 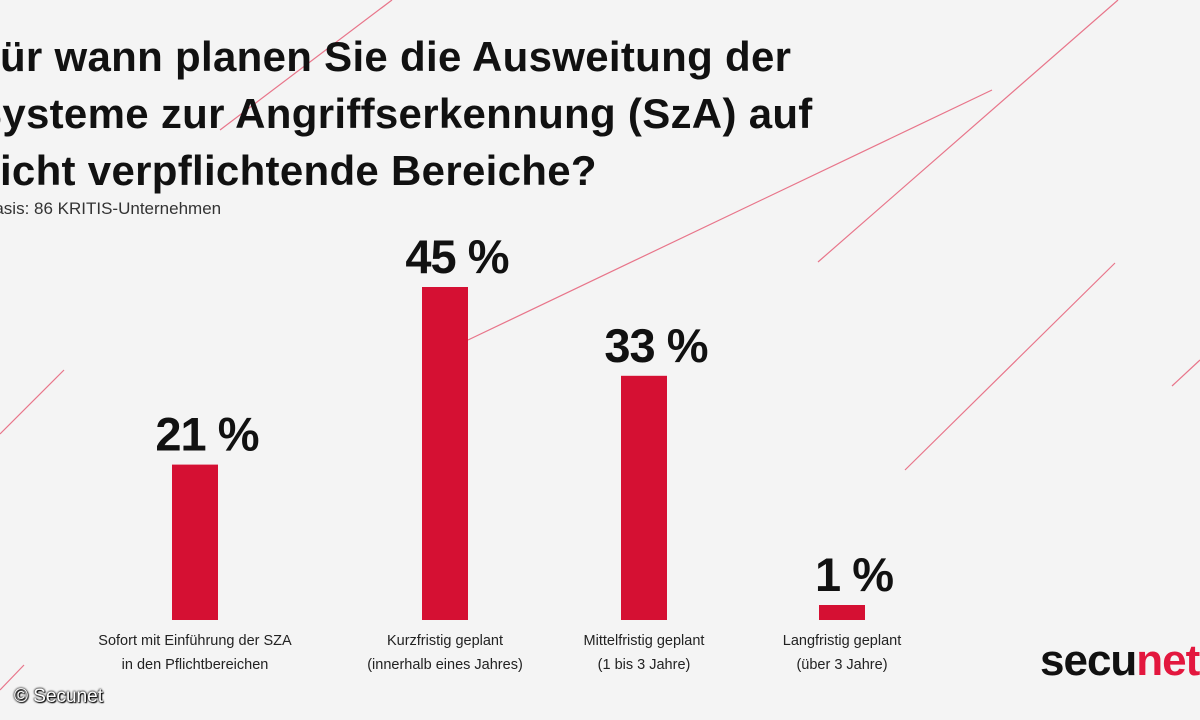 I want to click on category-label: Kurzfristig geplant, so click(x=445, y=641).